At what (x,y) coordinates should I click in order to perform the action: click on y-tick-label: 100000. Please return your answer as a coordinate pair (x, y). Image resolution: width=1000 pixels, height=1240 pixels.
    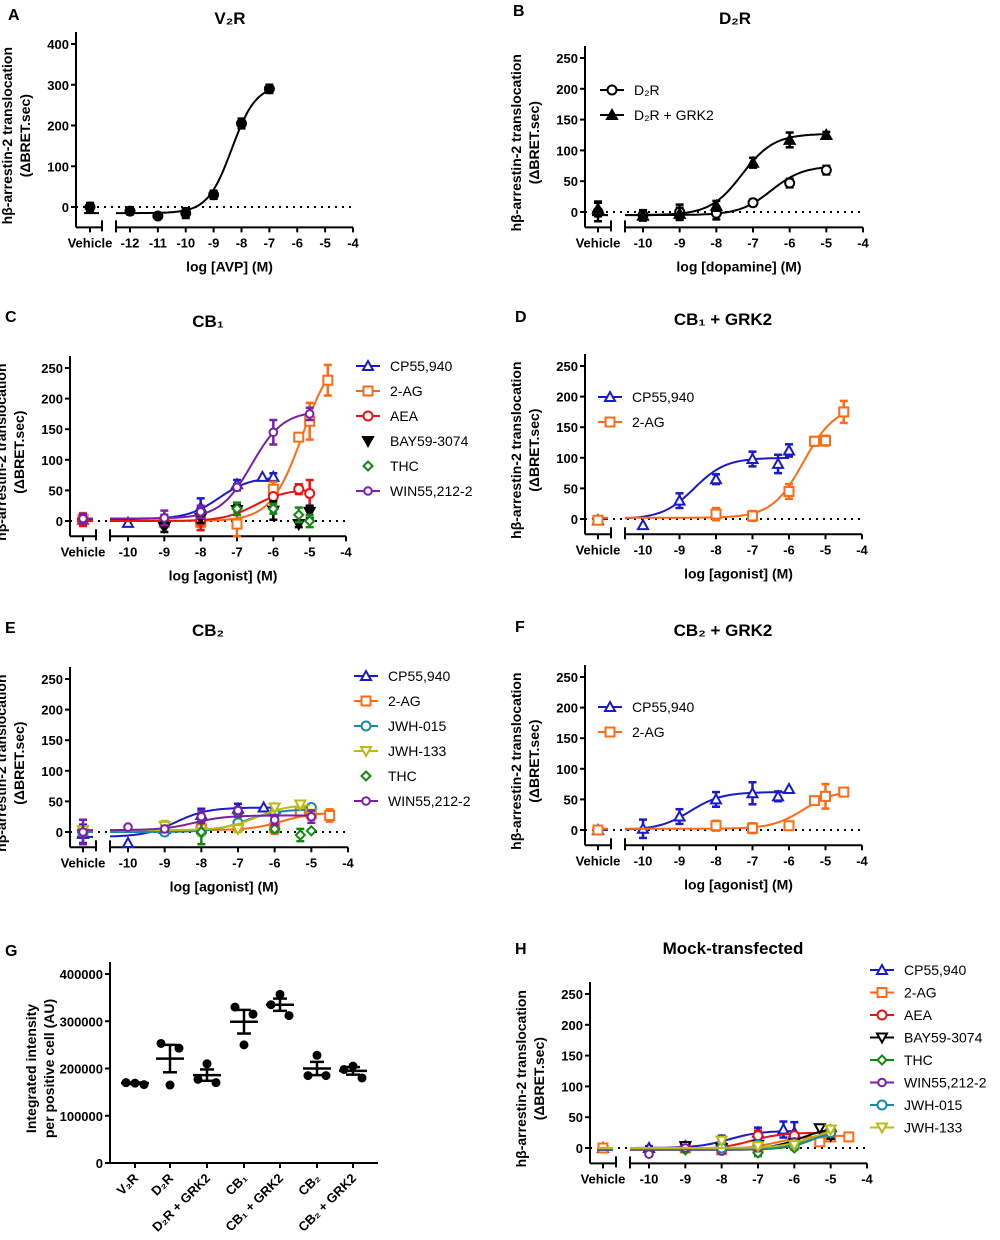
    Looking at the image, I should click on (81, 1116).